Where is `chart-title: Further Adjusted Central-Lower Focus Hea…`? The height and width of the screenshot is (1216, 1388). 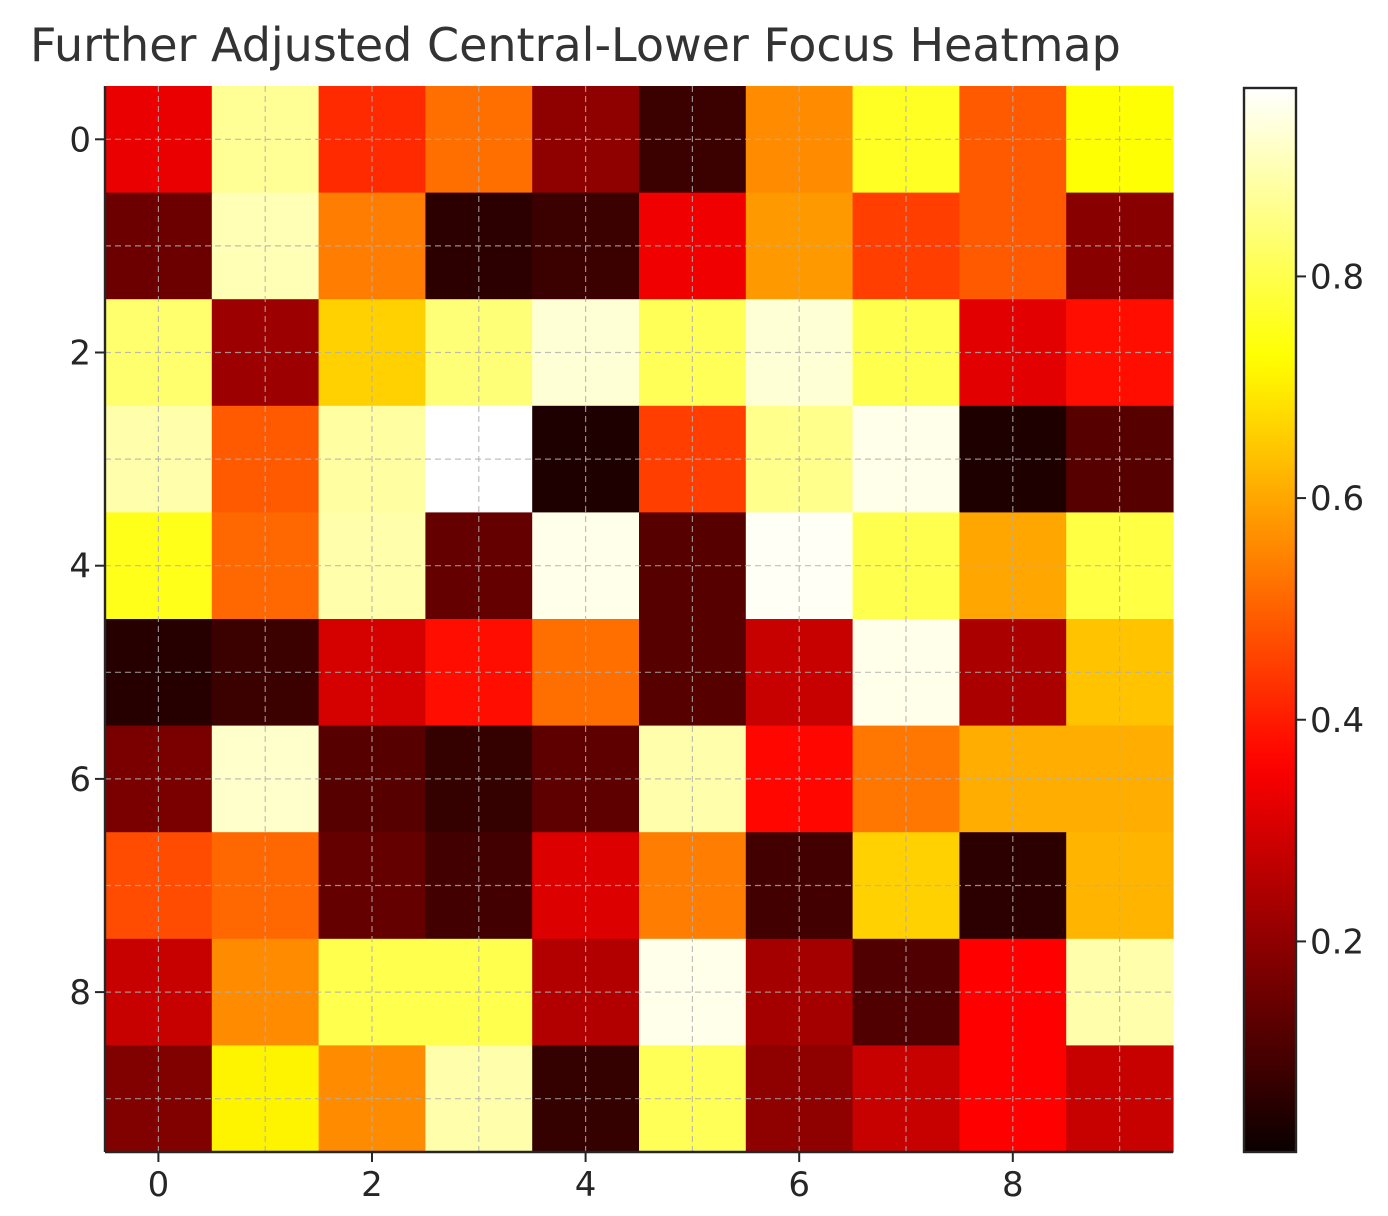 chart-title: Further Adjusted Central-Lower Focus Hea… is located at coordinates (575, 45).